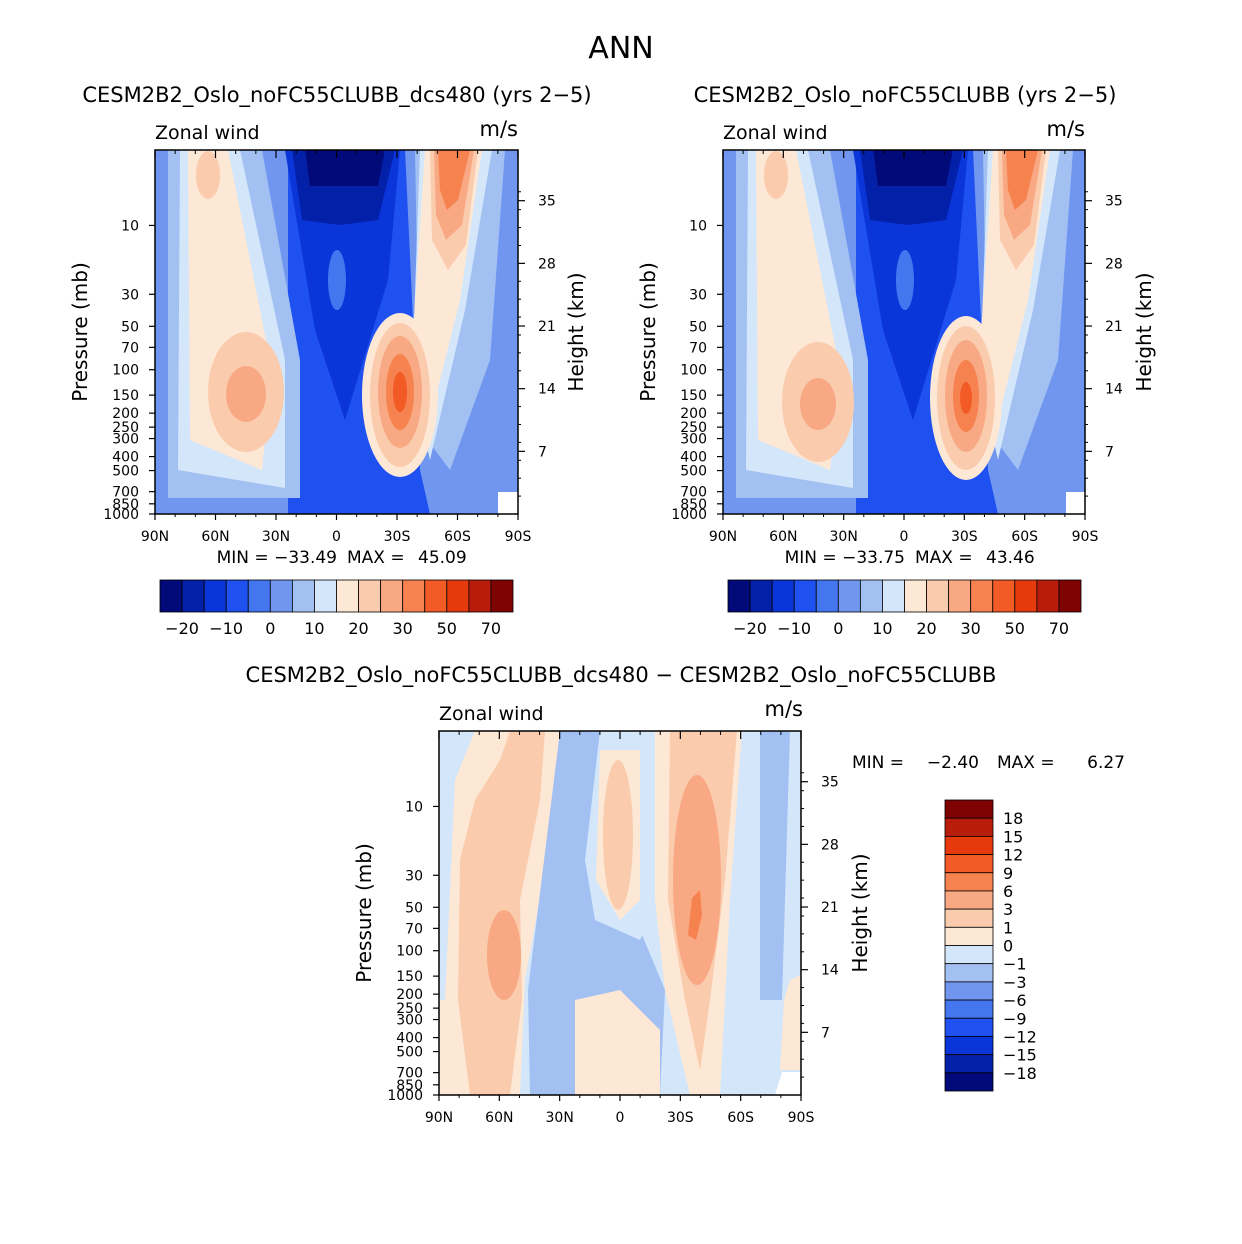 The image size is (1242, 1244). What do you see at coordinates (276, 537) in the screenshot?
I see `x-tick-label: 30N` at bounding box center [276, 537].